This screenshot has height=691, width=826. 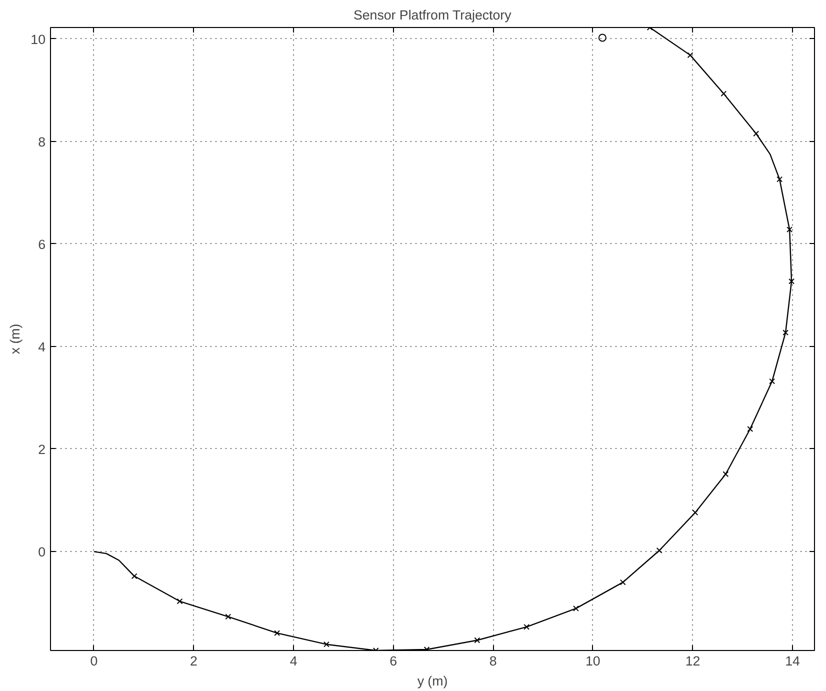 I want to click on y-tick-label: 10, so click(x=38, y=39).